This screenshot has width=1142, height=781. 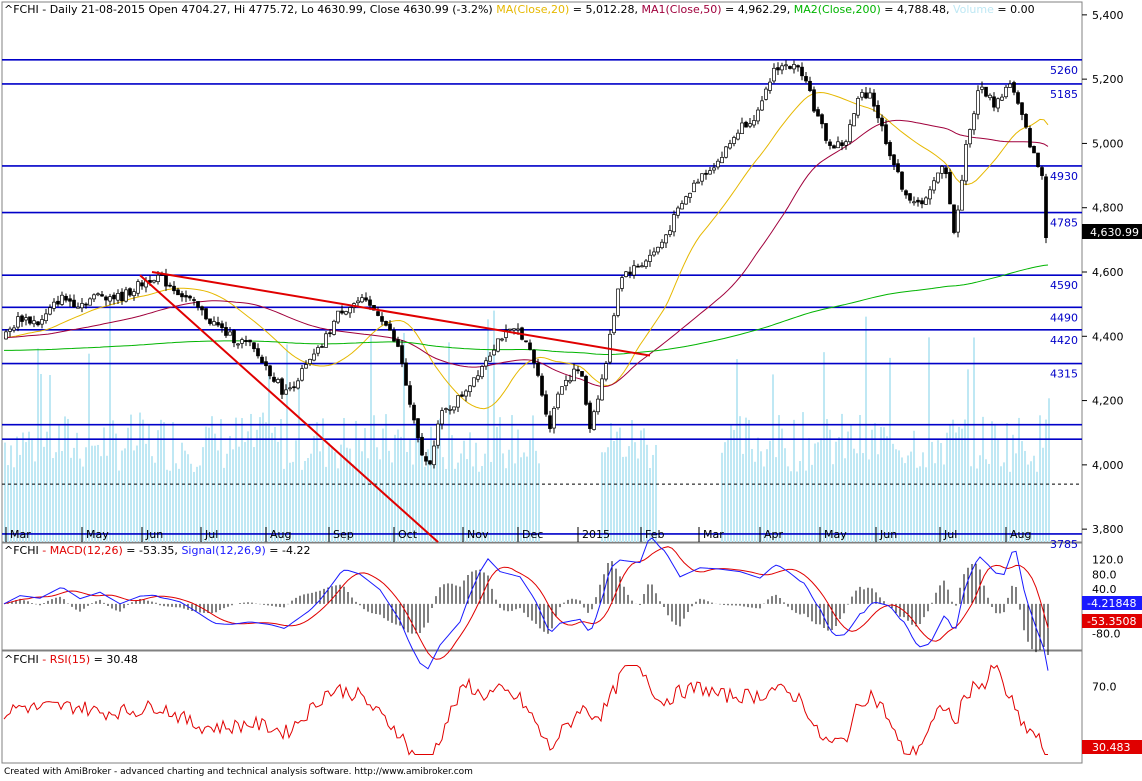 What do you see at coordinates (532, 534) in the screenshot?
I see `month-label: Dec` at bounding box center [532, 534].